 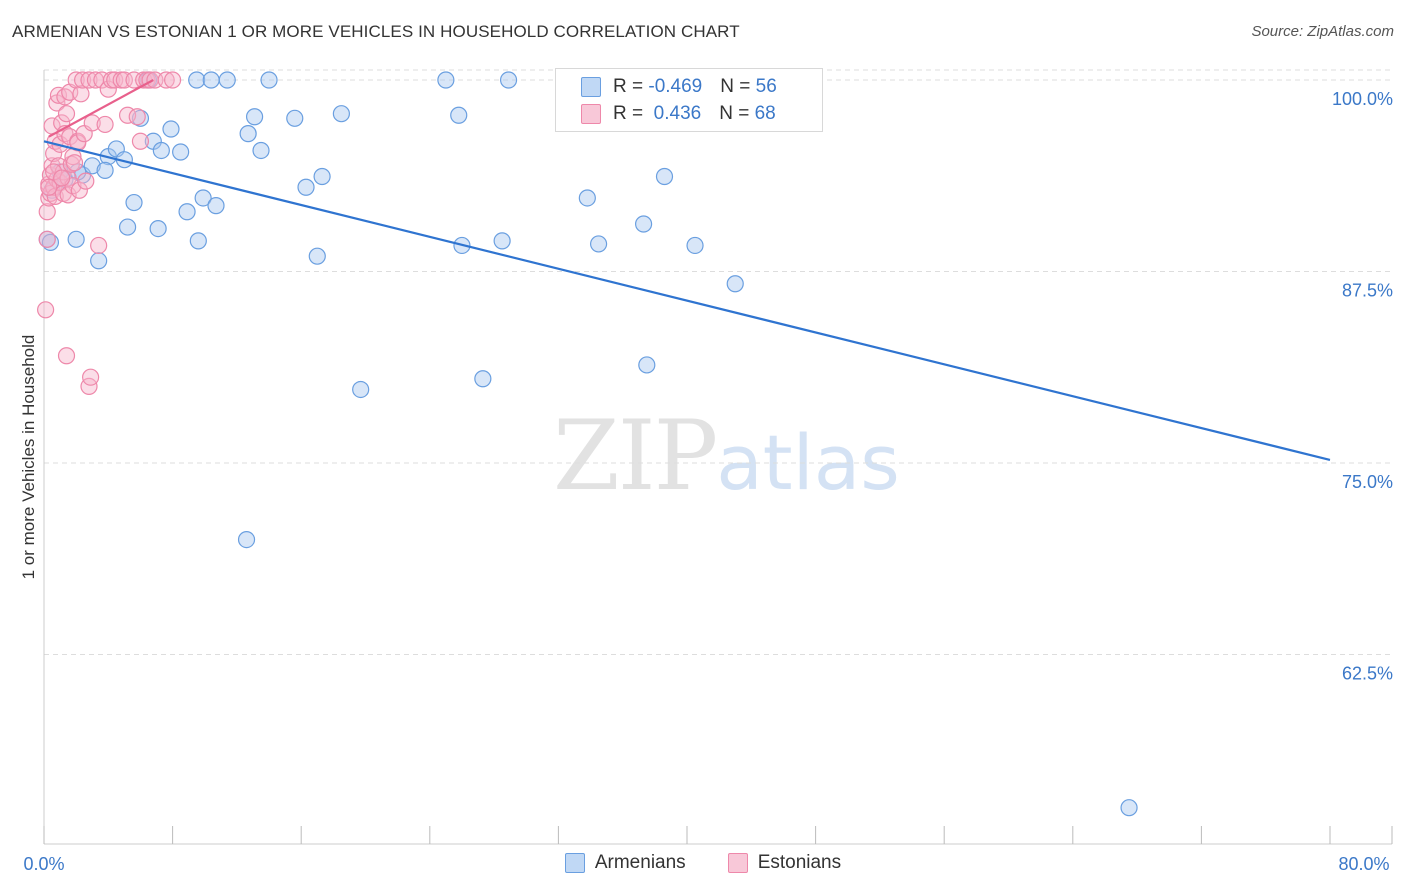 I want to click on series-swatch-estonians, so click(x=737, y=863).